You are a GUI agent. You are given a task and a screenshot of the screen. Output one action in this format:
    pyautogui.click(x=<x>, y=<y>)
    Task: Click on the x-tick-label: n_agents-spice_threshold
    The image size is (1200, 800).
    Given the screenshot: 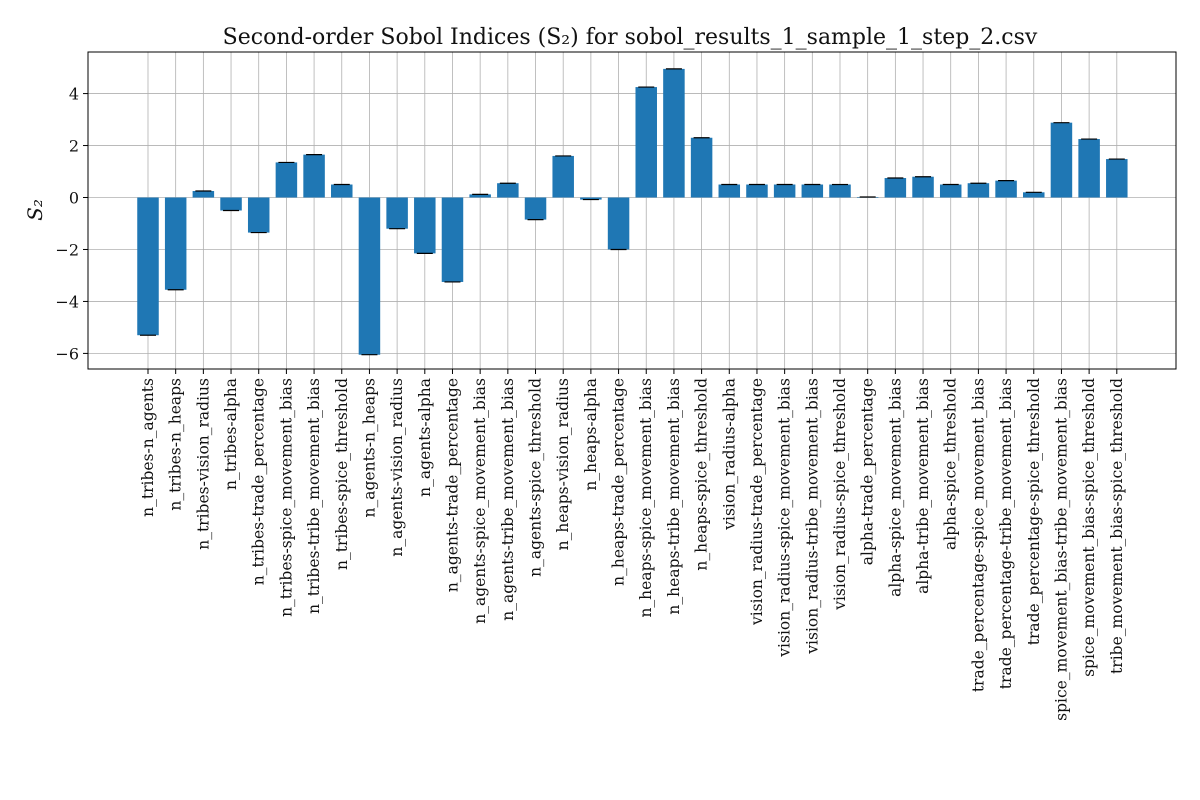 What is the action you would take?
    pyautogui.click(x=536, y=477)
    